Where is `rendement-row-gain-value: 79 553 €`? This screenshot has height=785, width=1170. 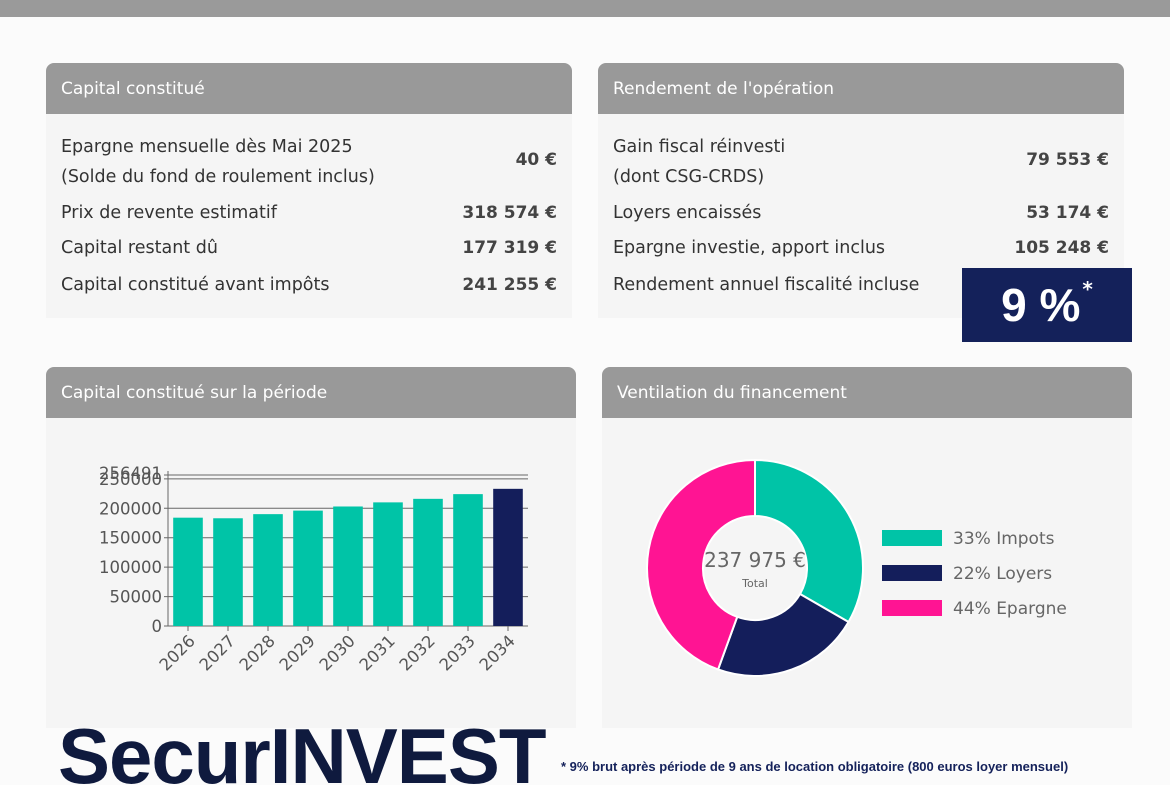 rendement-row-gain-value: 79 553 € is located at coordinates (1067, 160).